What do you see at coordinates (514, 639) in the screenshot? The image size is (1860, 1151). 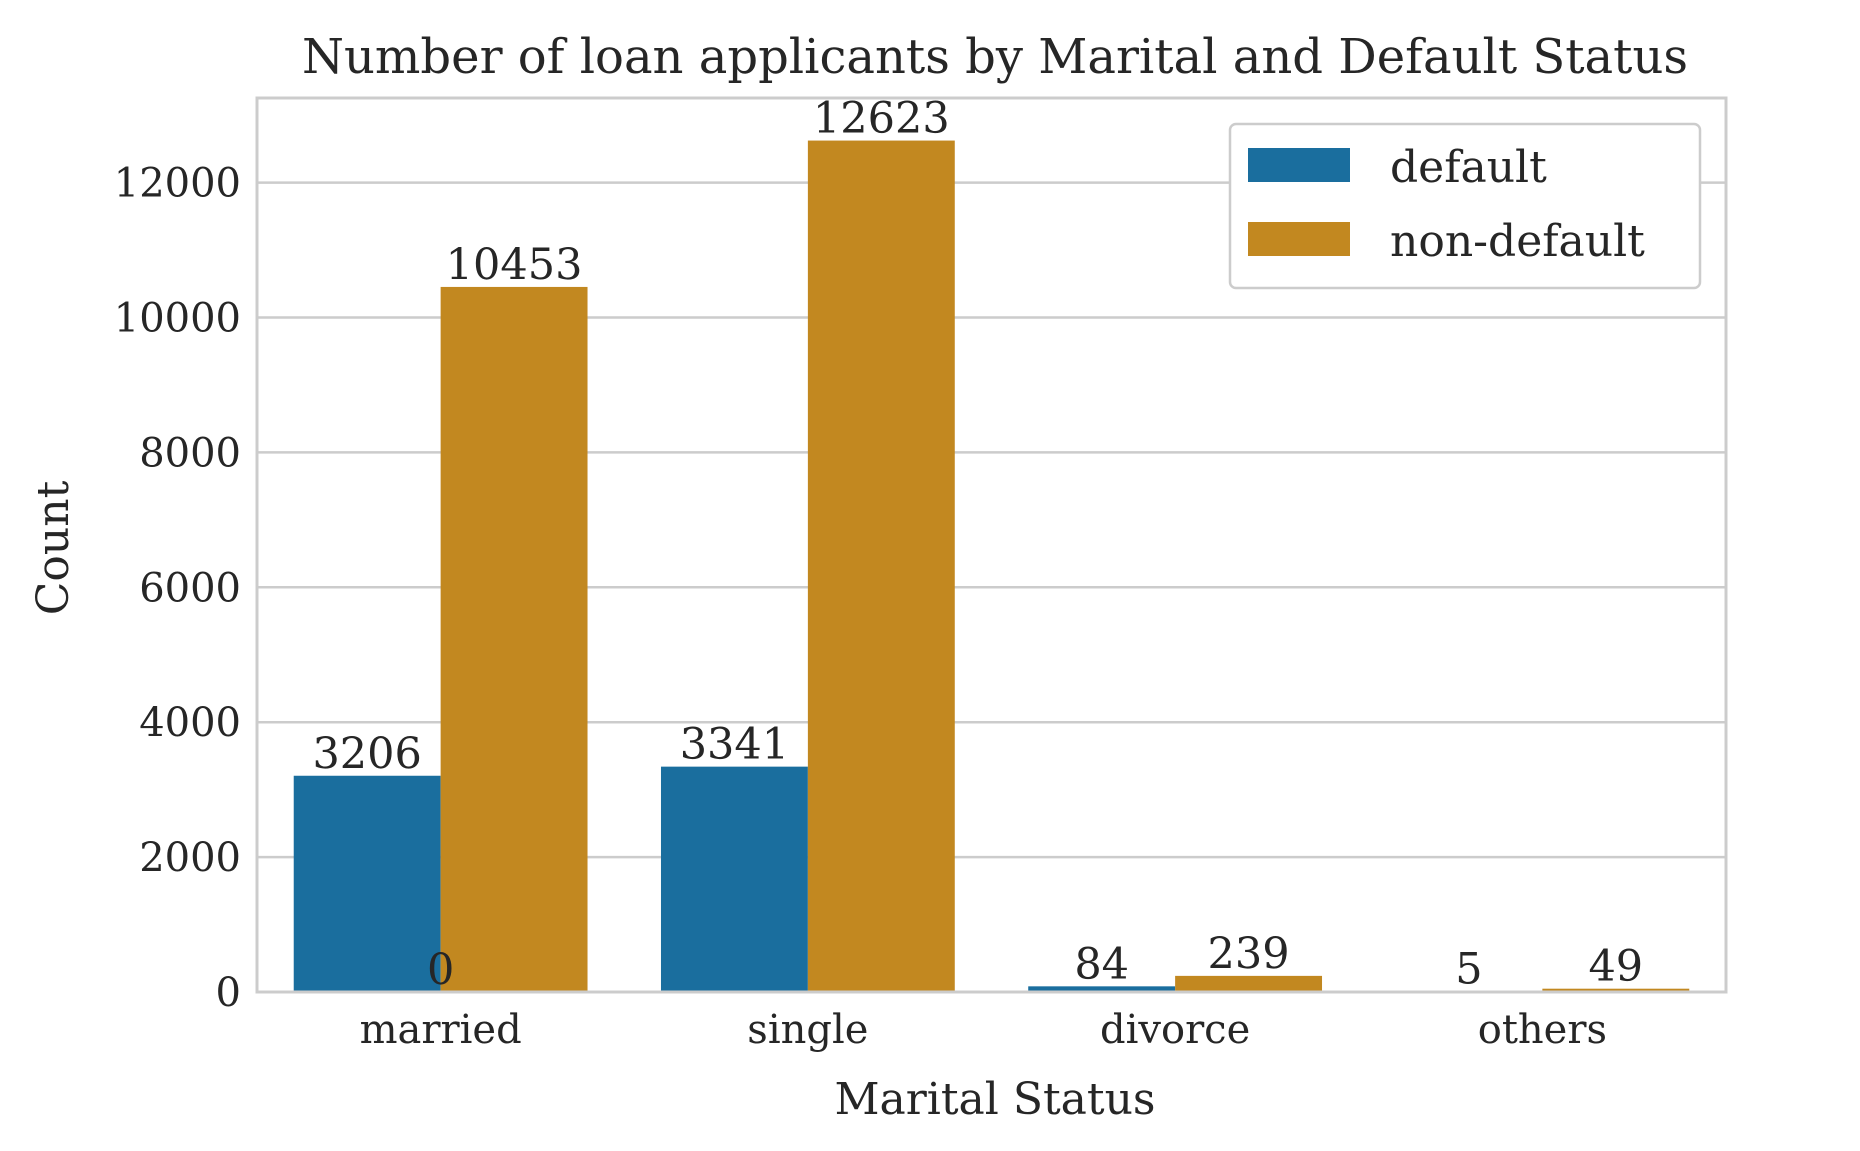 I see `bar-non-default-married` at bounding box center [514, 639].